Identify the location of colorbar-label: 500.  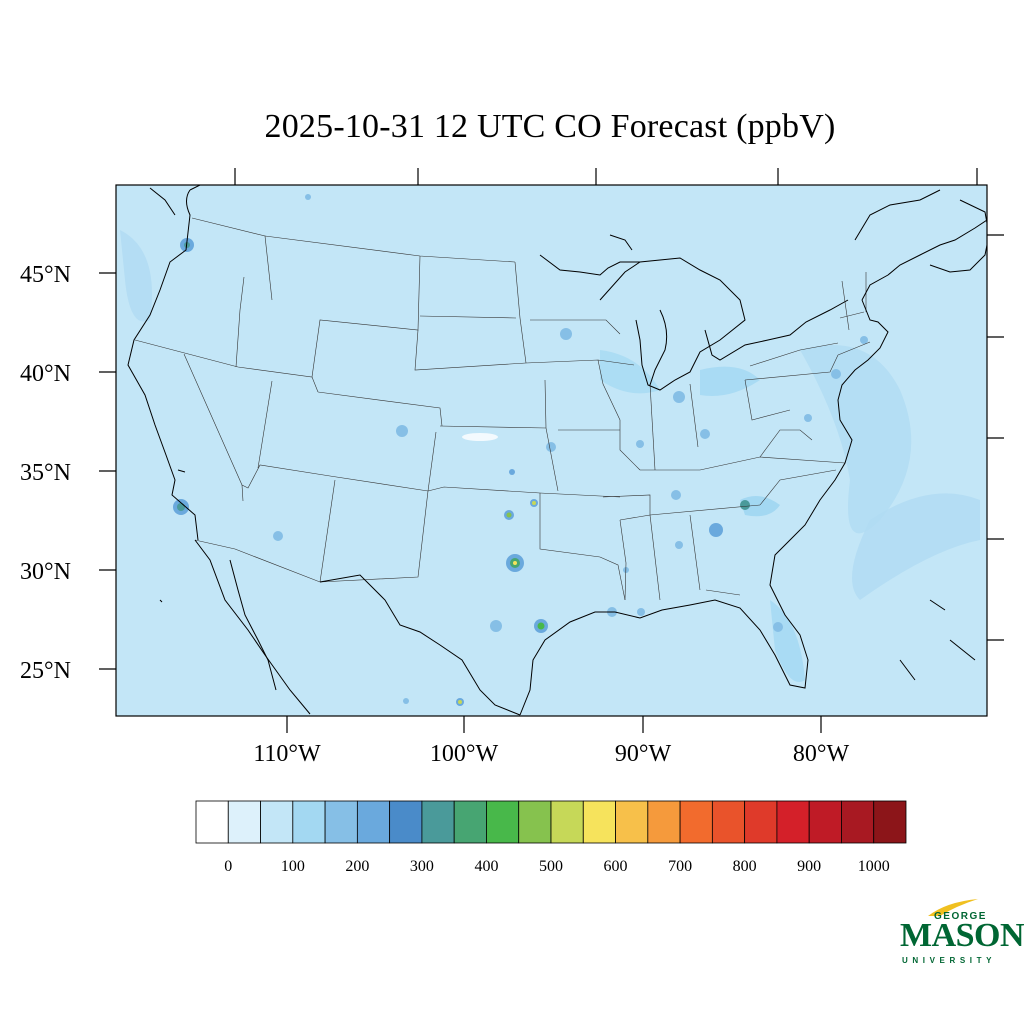
(551, 866).